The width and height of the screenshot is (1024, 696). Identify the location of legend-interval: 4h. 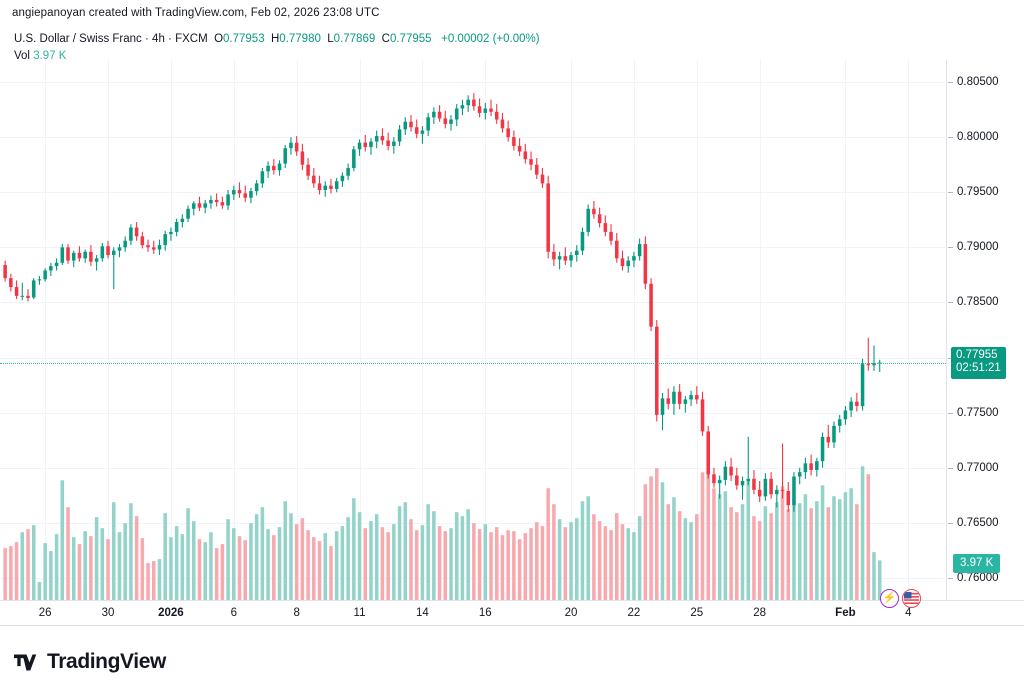
(158, 39).